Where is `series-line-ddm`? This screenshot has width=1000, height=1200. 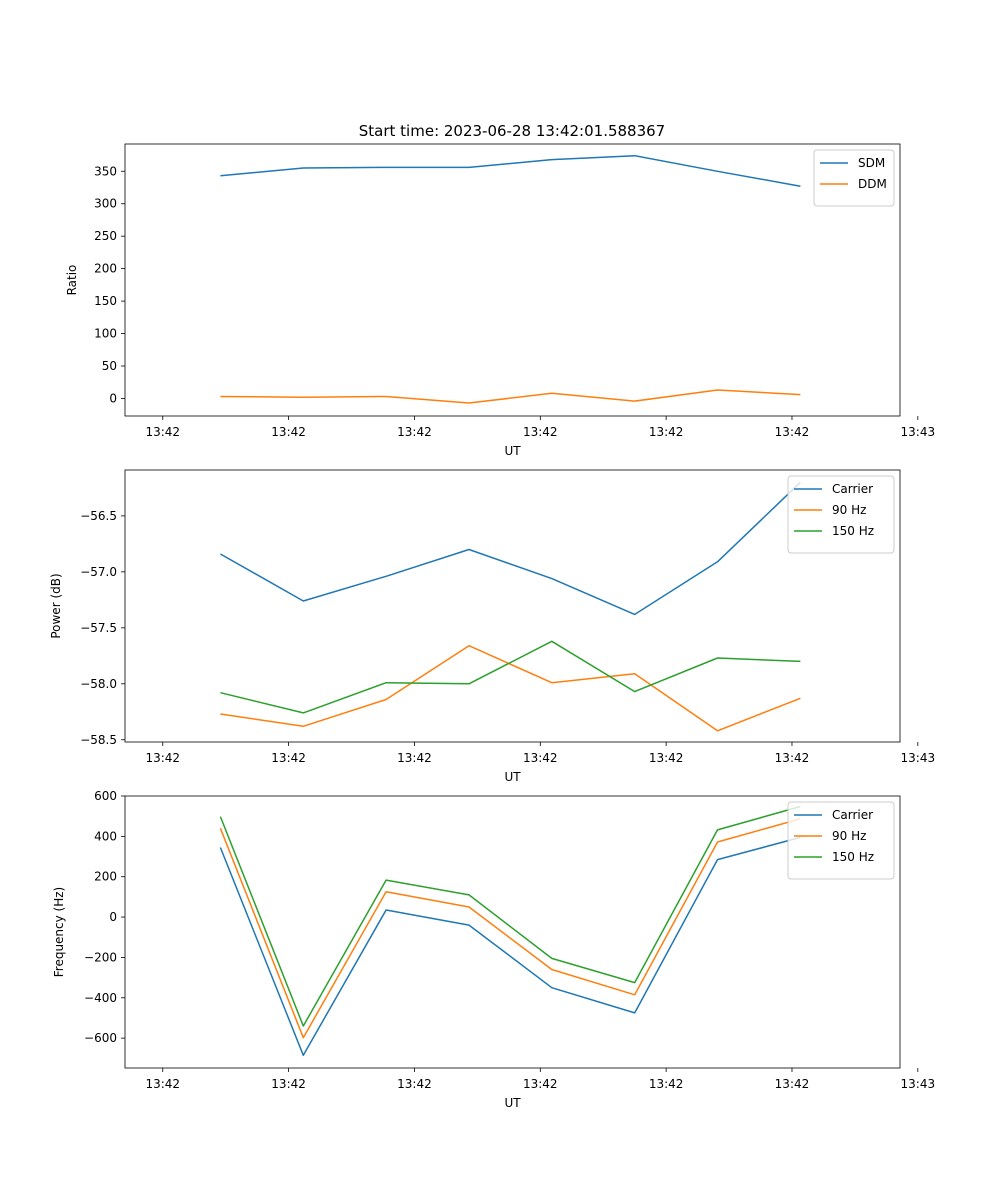 series-line-ddm is located at coordinates (510, 396).